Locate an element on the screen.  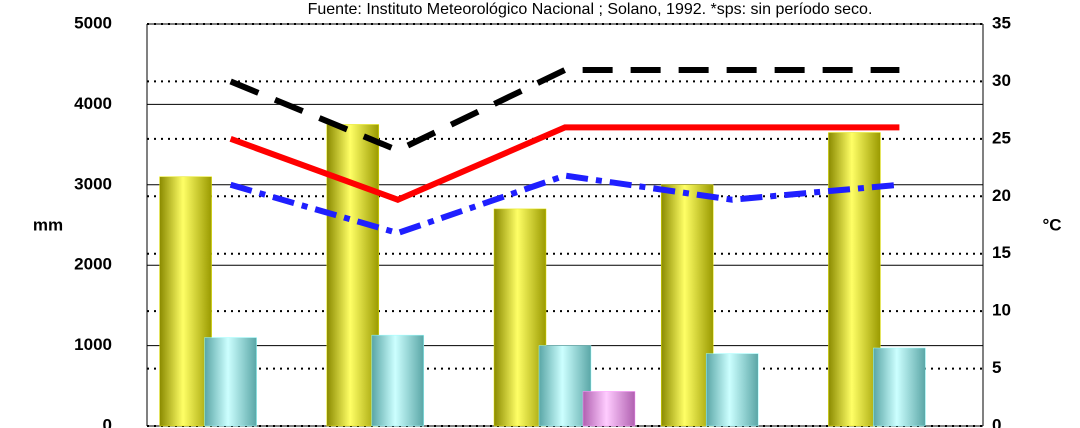
y2-tick-label: 15 is located at coordinates (1001, 252).